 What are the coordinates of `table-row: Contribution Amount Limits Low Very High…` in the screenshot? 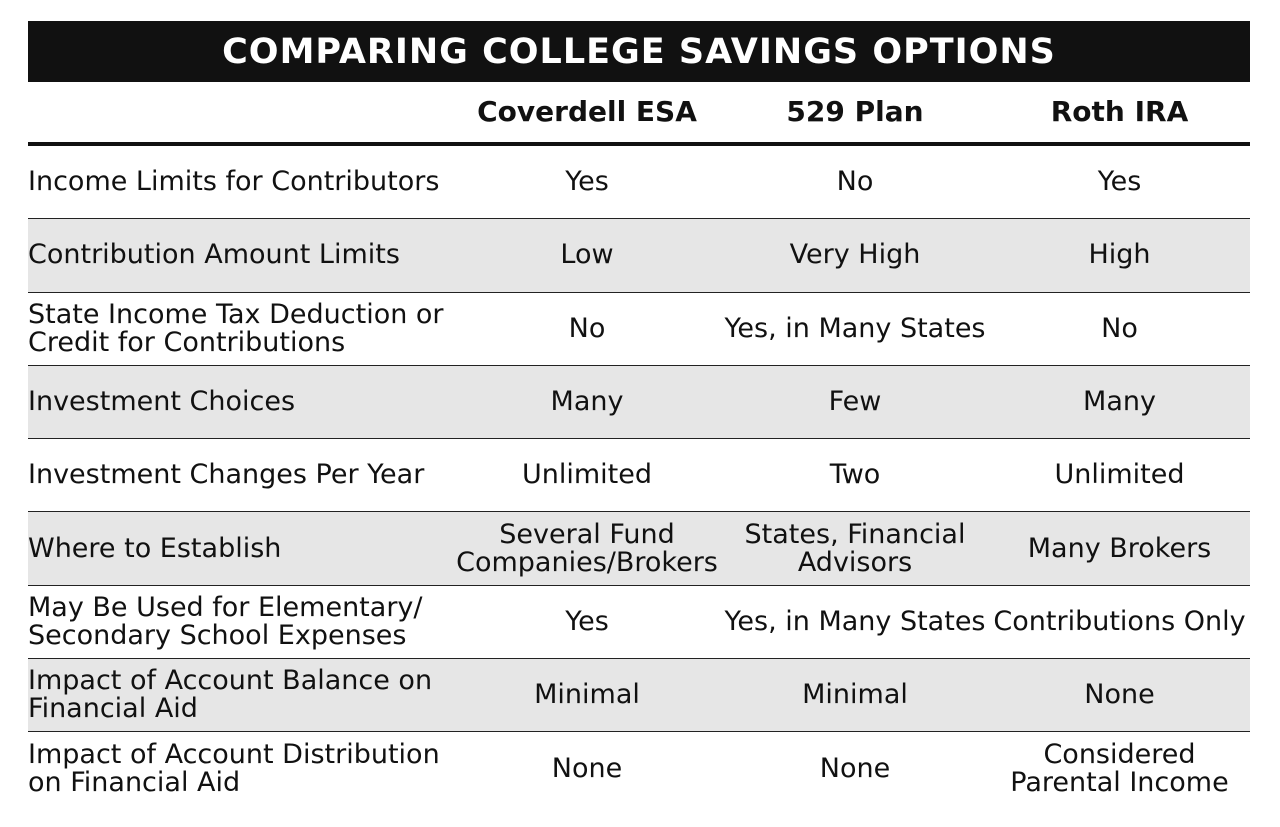 It's located at (639, 256).